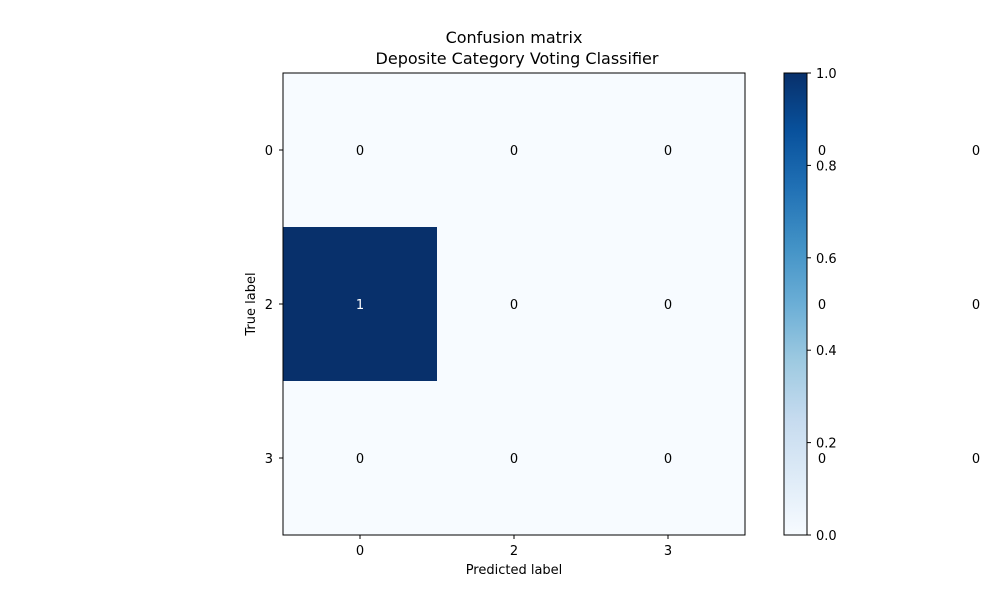  Describe the element at coordinates (514, 551) in the screenshot. I see `x-tick-label: 2` at that location.